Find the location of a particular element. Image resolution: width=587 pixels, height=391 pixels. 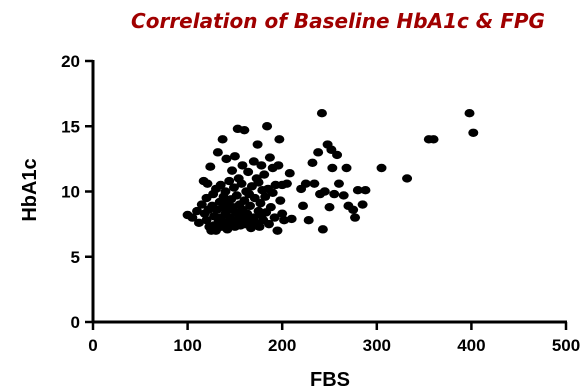

y-axis-ticks: 0 5 10 15 20 is located at coordinates (77, 192).